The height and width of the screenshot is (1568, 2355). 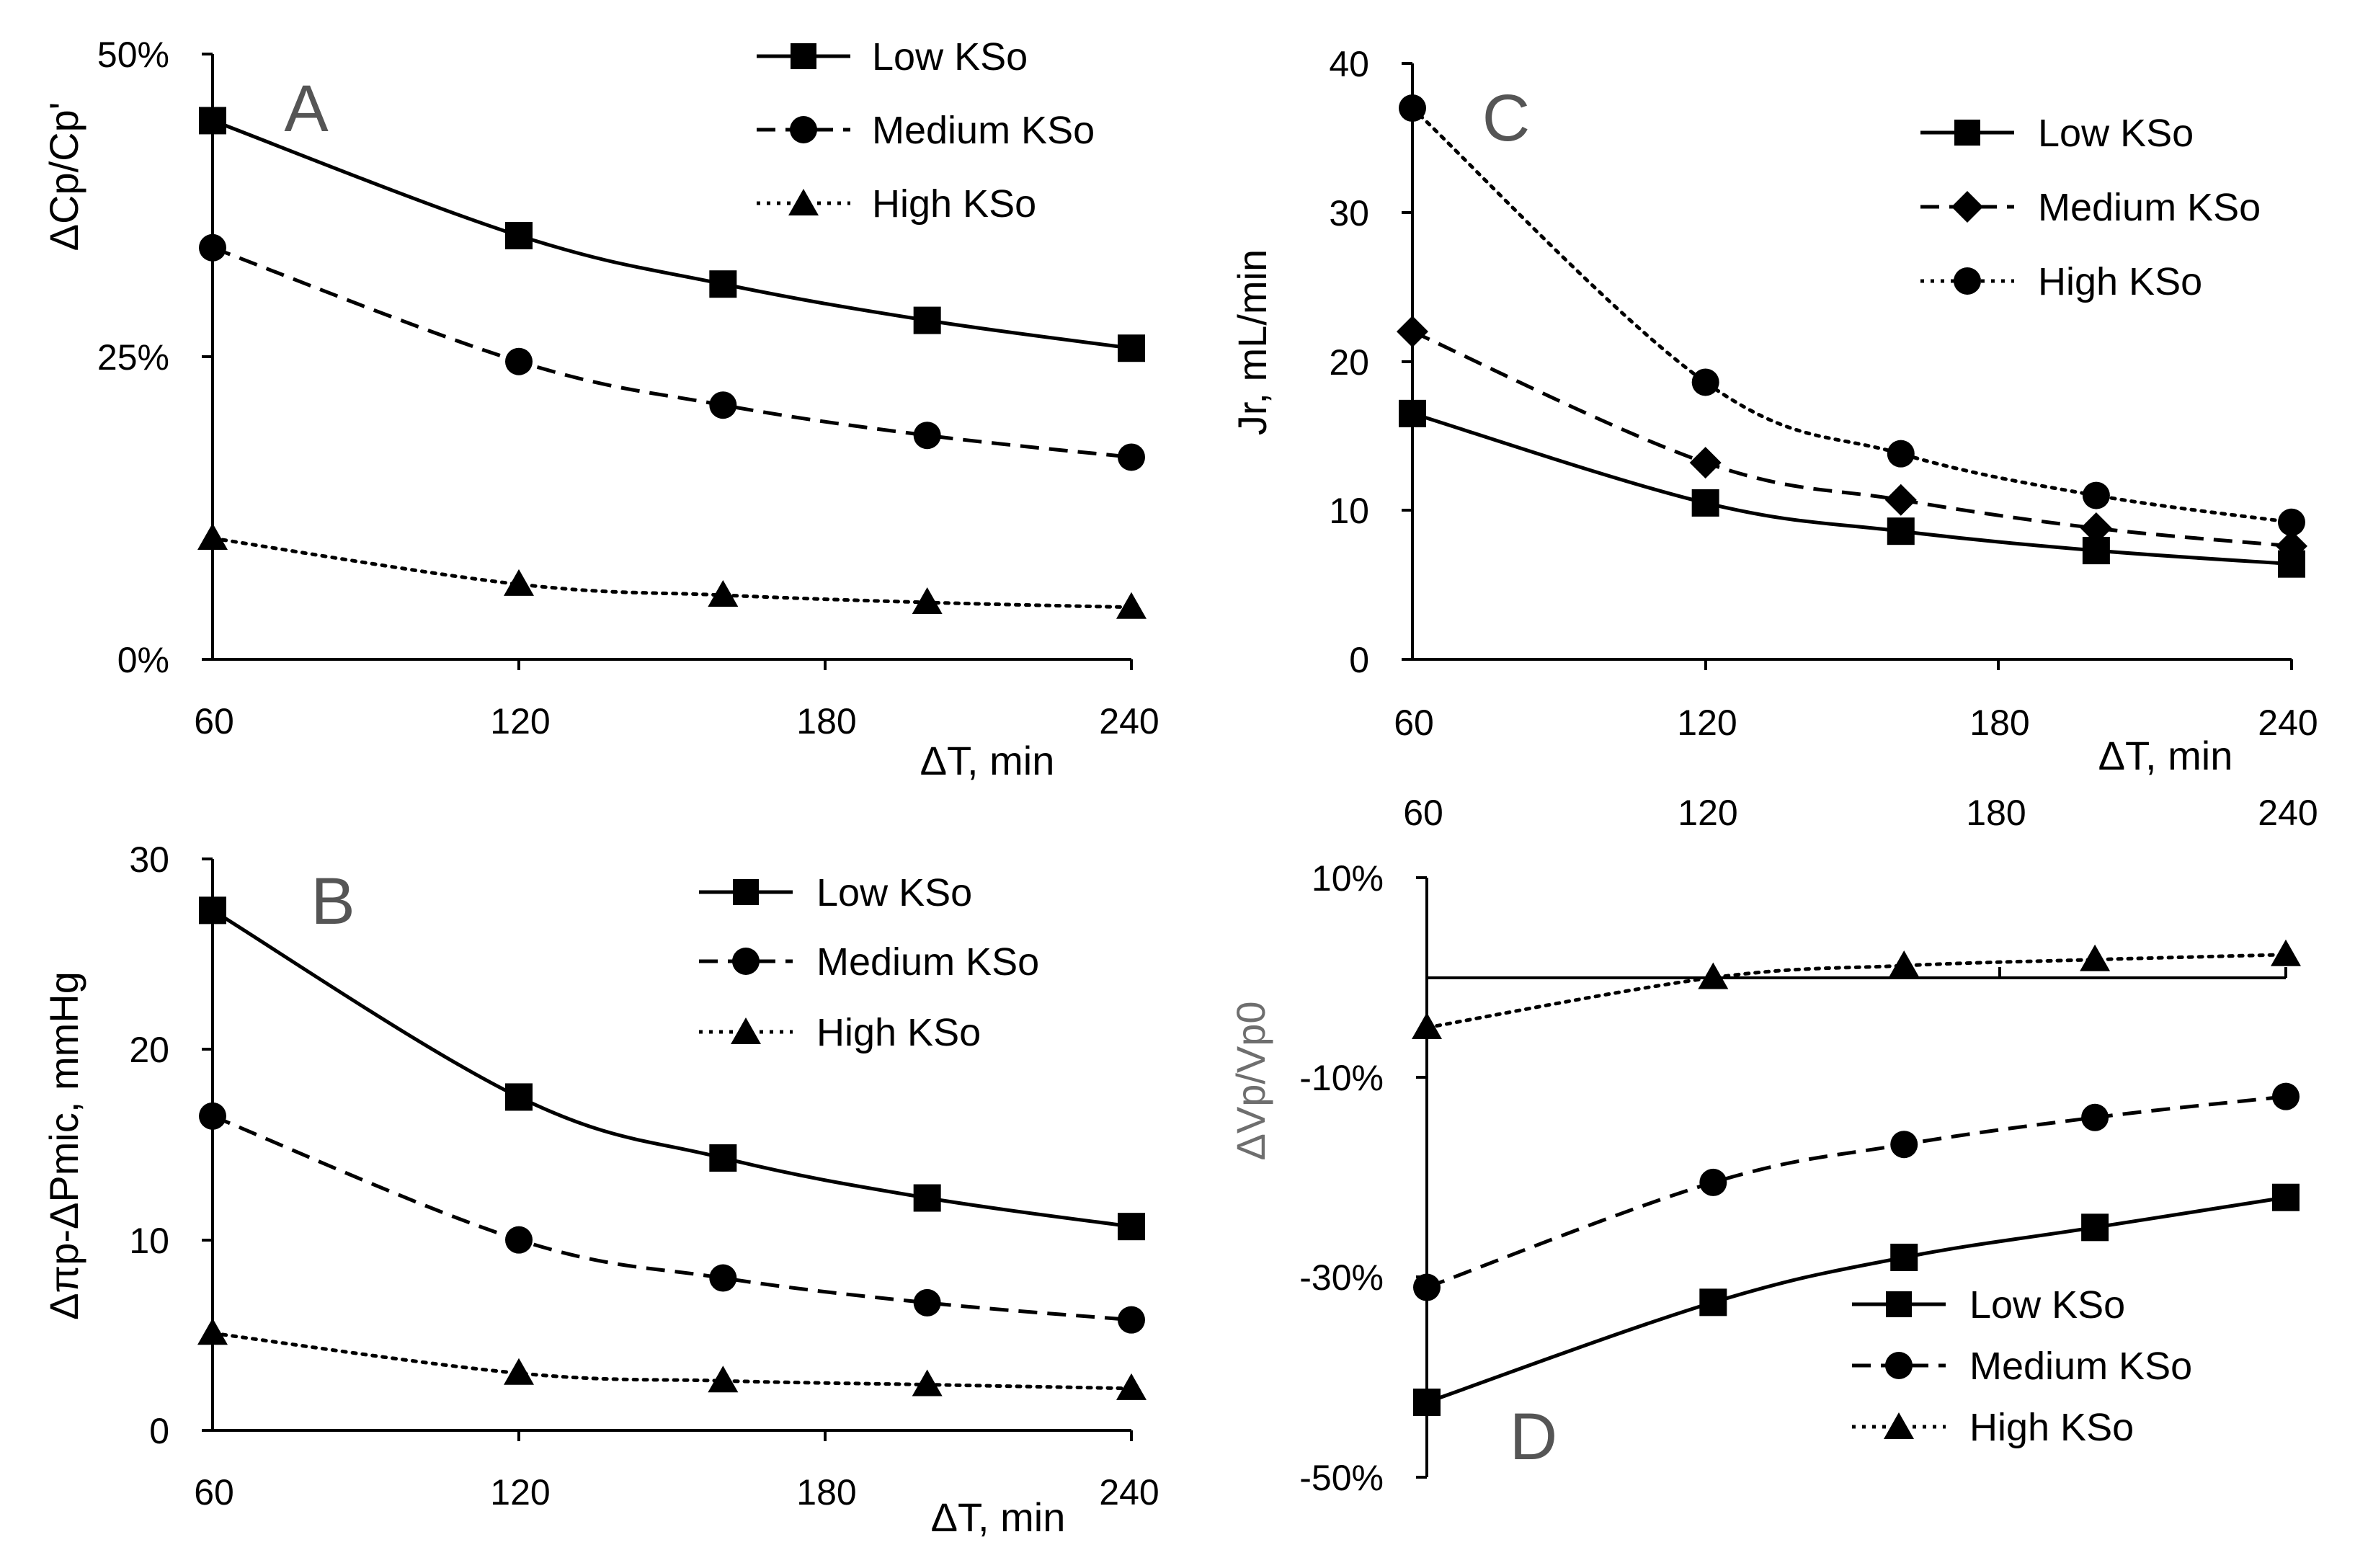 What do you see at coordinates (1349, 362) in the screenshot?
I see `panel-c-y-tick-label: 20` at bounding box center [1349, 362].